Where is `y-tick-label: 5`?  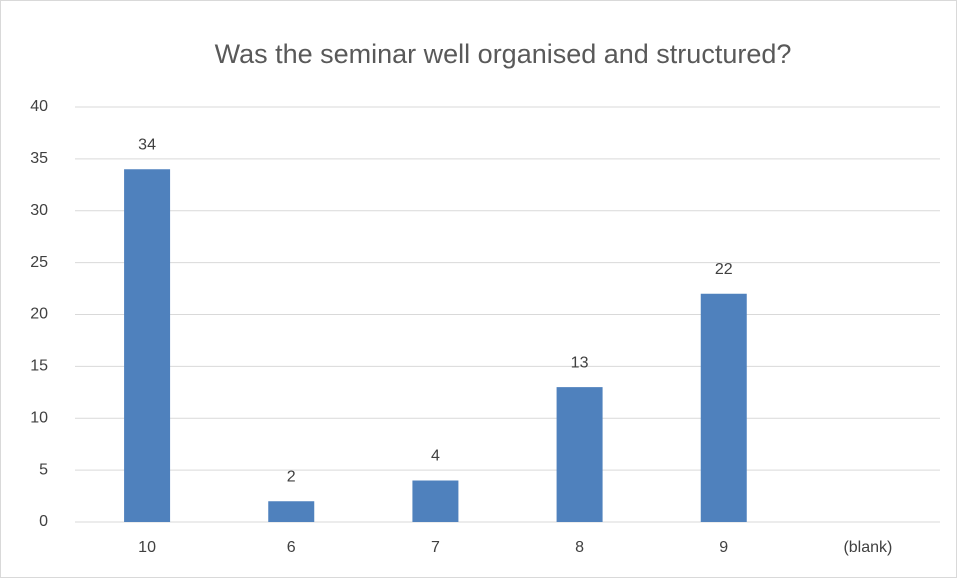 y-tick-label: 5 is located at coordinates (43, 469).